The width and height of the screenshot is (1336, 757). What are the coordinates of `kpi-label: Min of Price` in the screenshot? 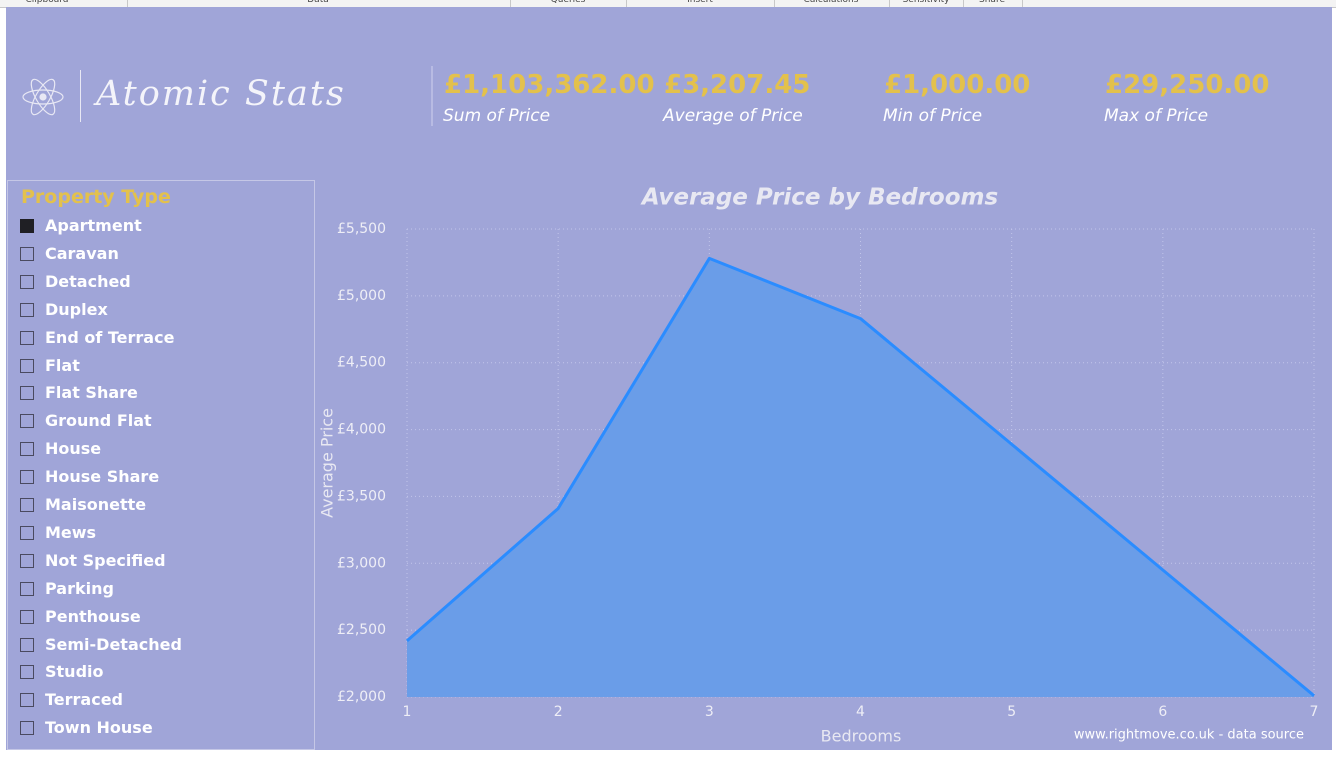 It's located at (933, 116).